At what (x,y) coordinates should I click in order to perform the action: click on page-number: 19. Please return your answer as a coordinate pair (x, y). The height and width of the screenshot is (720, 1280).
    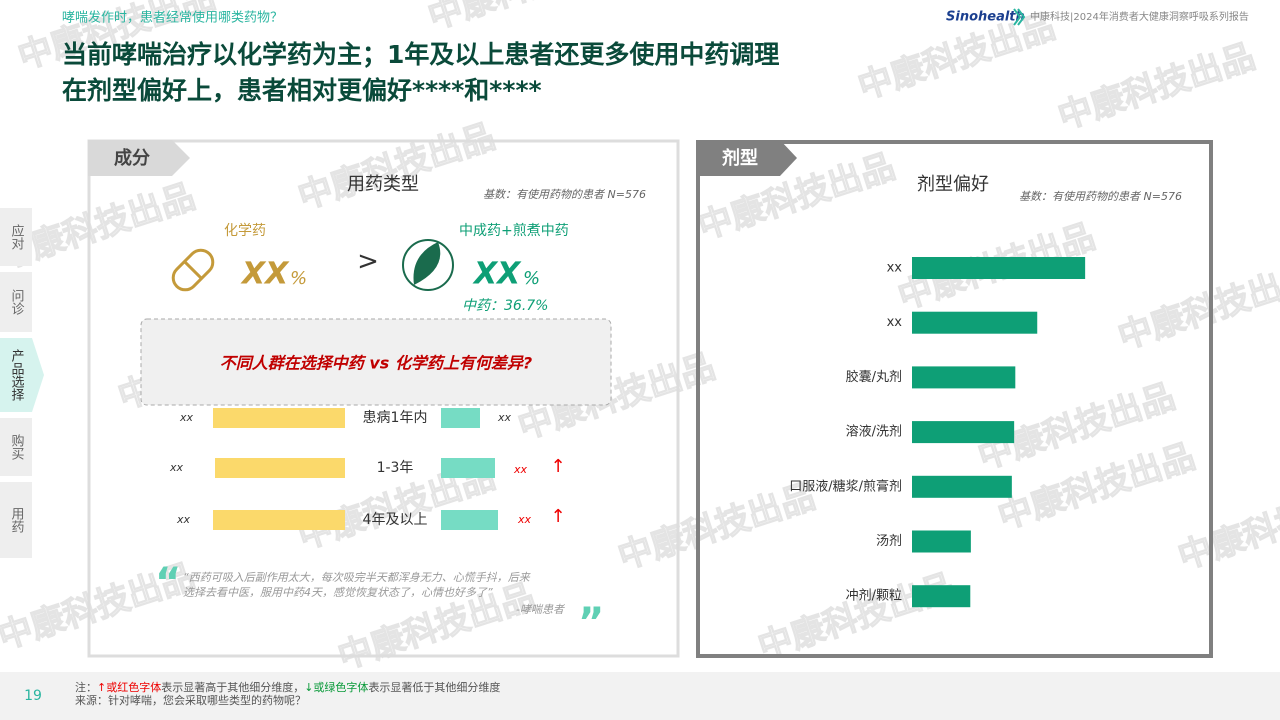
    Looking at the image, I should click on (33, 696).